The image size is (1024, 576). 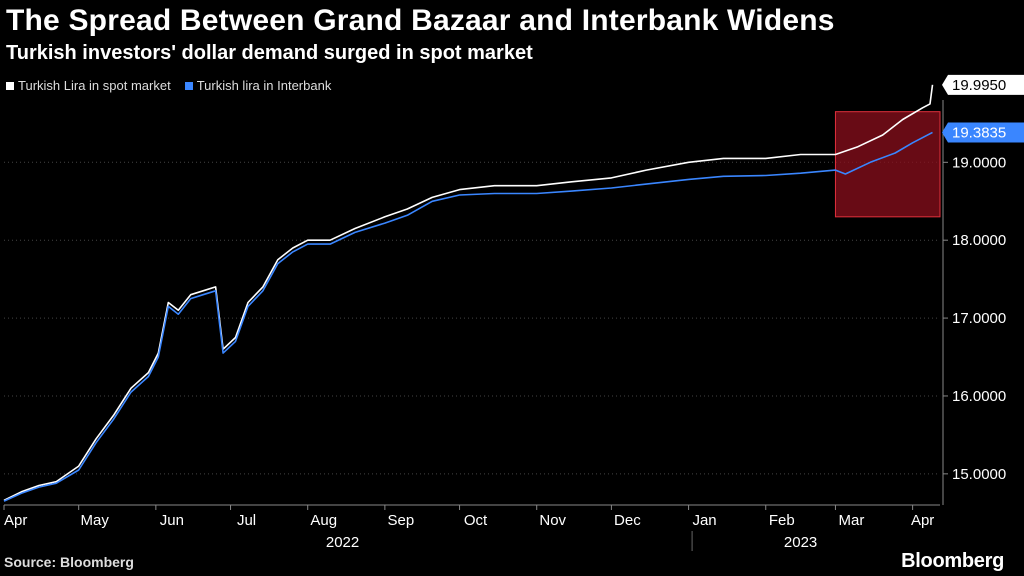 What do you see at coordinates (782, 520) in the screenshot?
I see `x-tick-label-10: Feb` at bounding box center [782, 520].